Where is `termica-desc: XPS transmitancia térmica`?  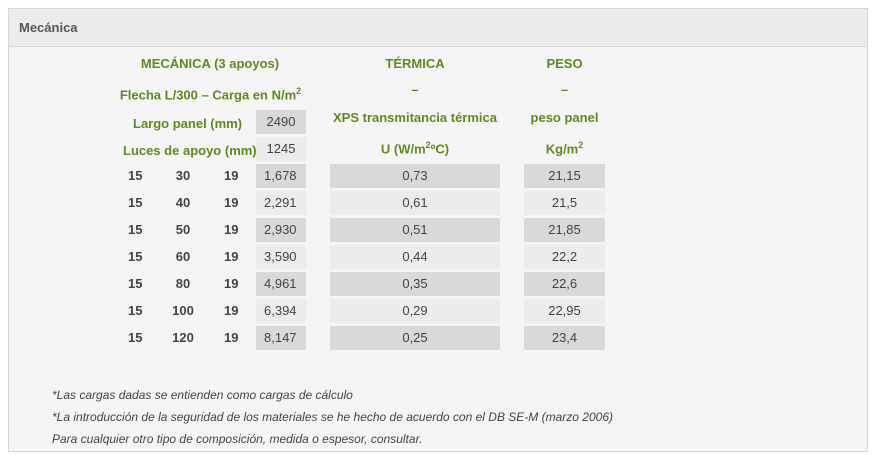
termica-desc: XPS transmitancia térmica is located at coordinates (415, 117).